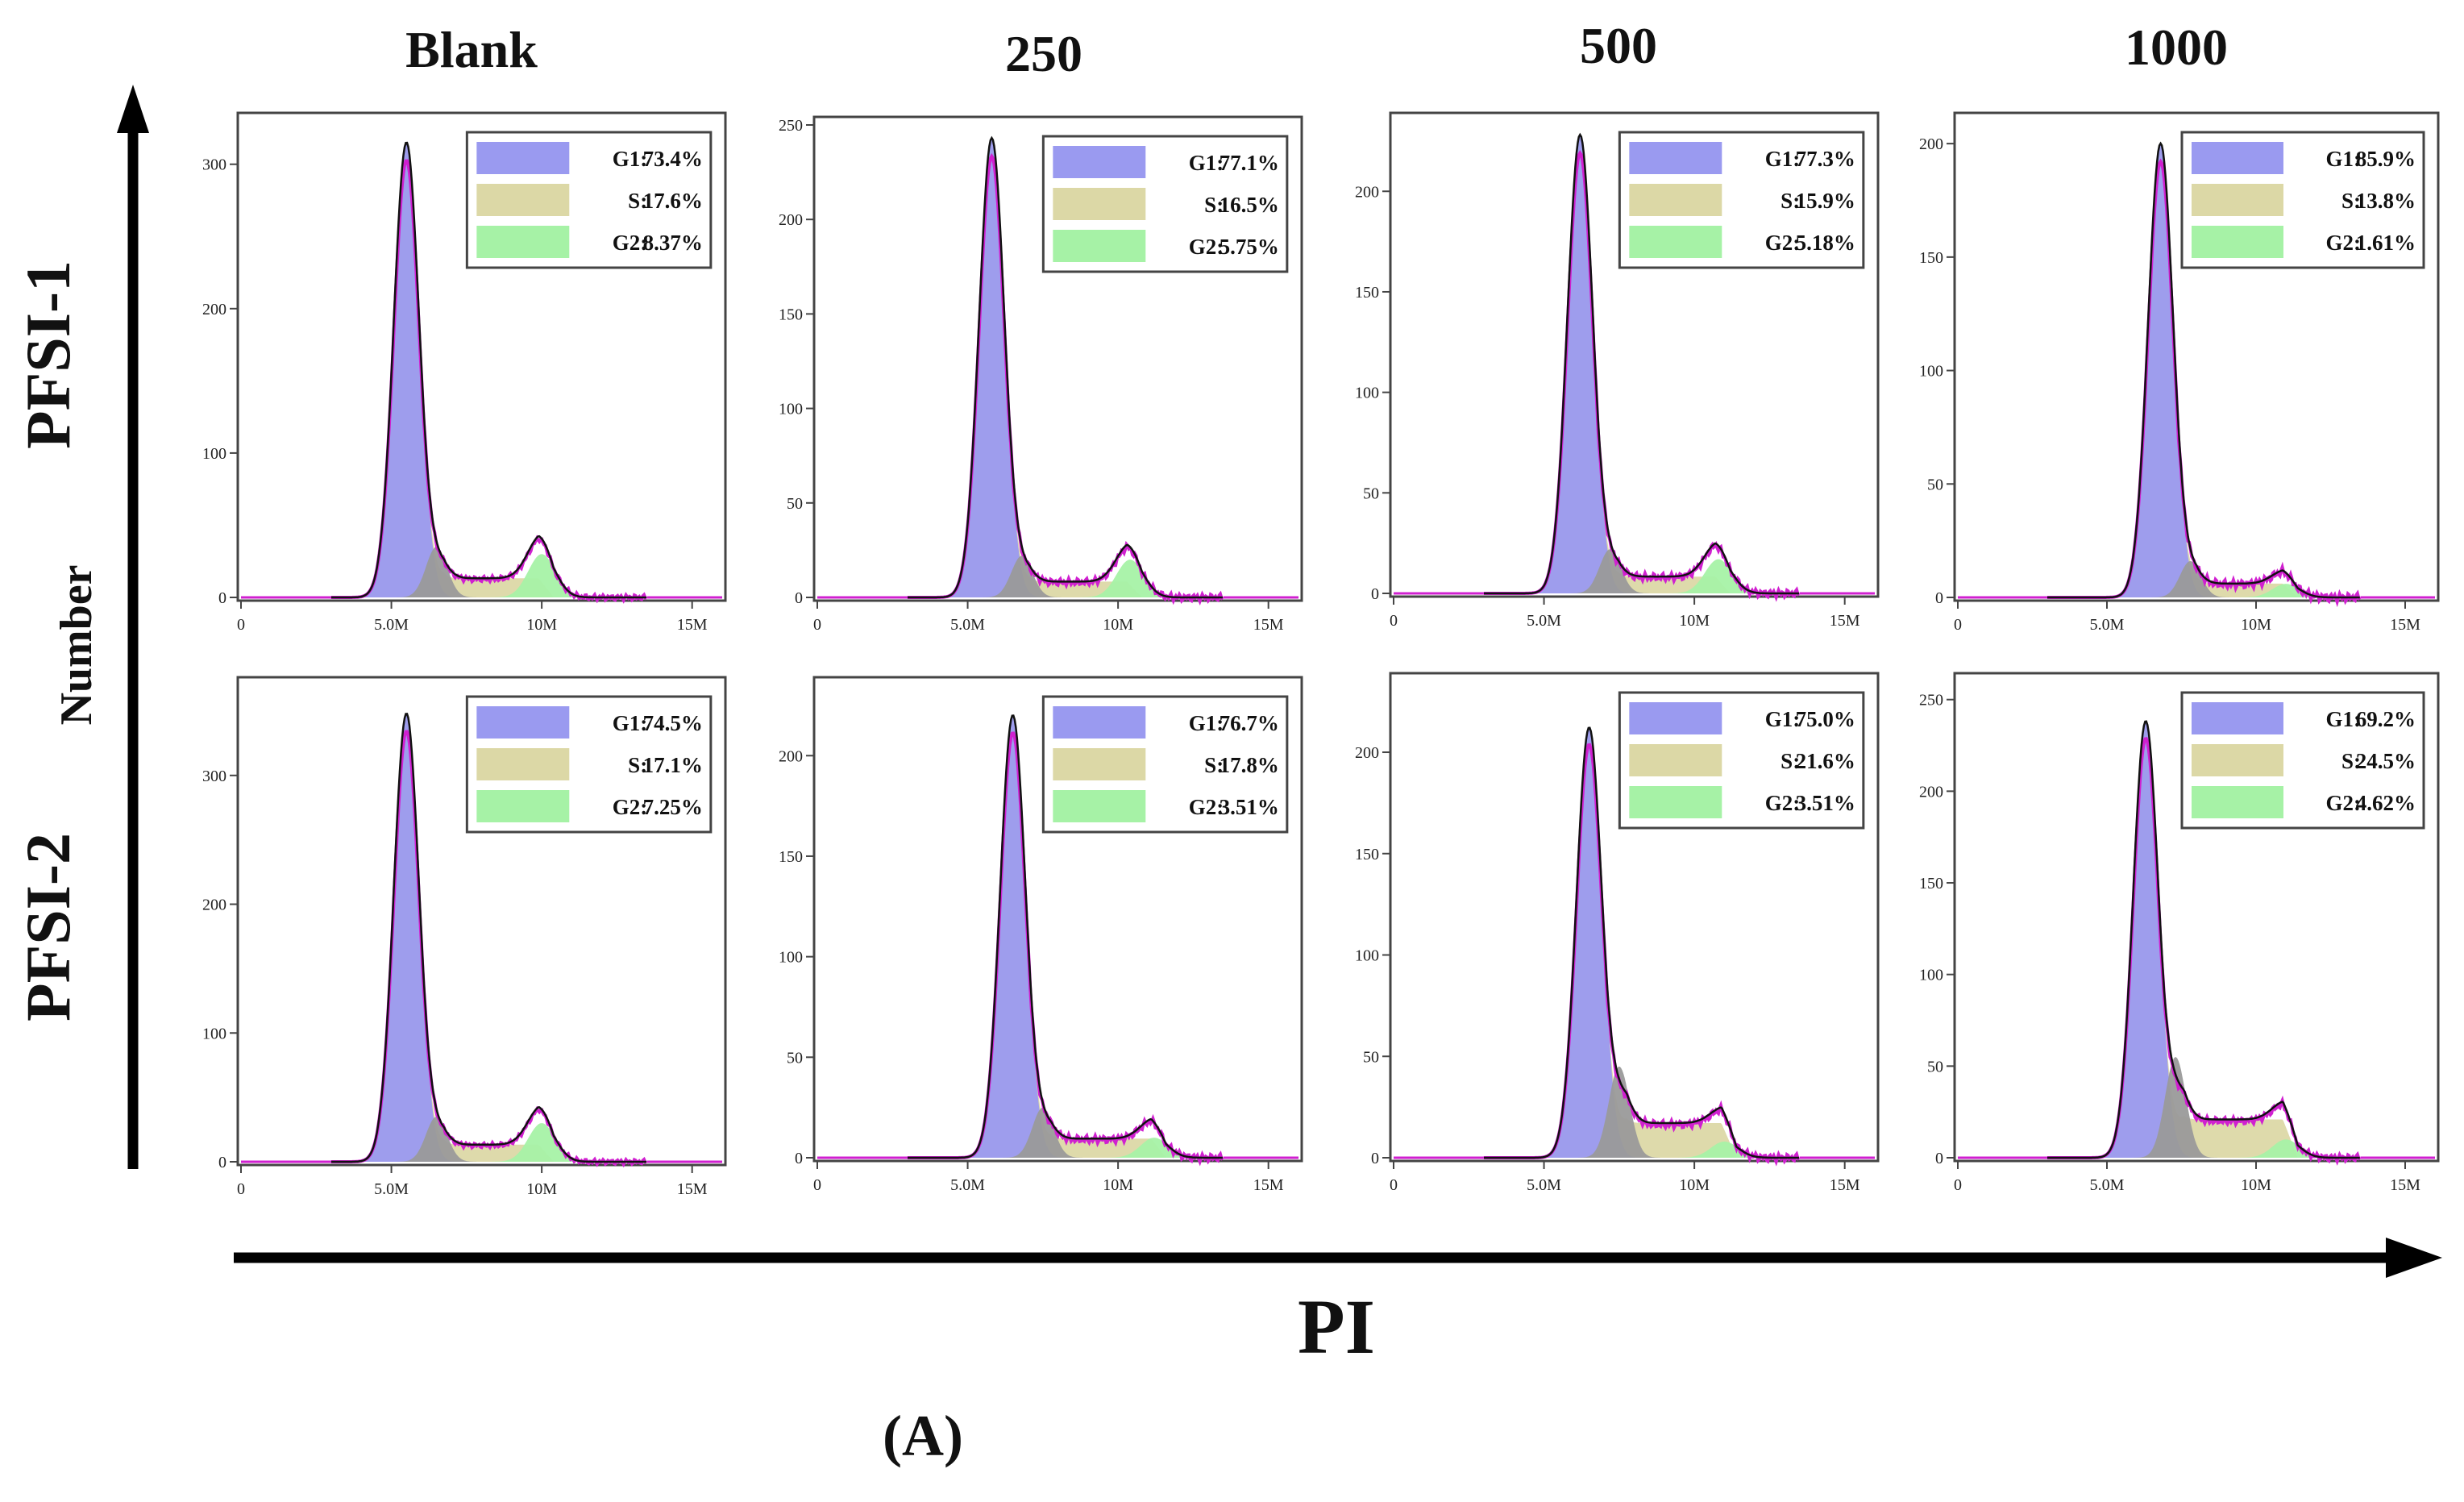 This screenshot has height=1502, width=2464. Describe the element at coordinates (1249, 163) in the screenshot. I see `legend-value-g1: 77.1%` at that location.